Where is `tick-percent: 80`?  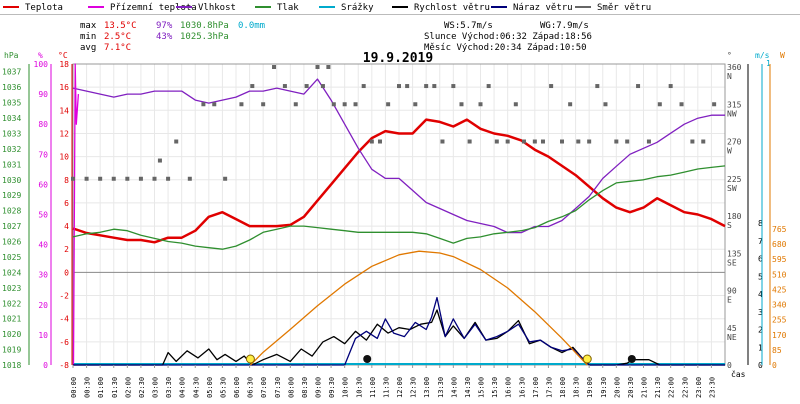
tick-percent: 80 is located at coordinates (43, 124).